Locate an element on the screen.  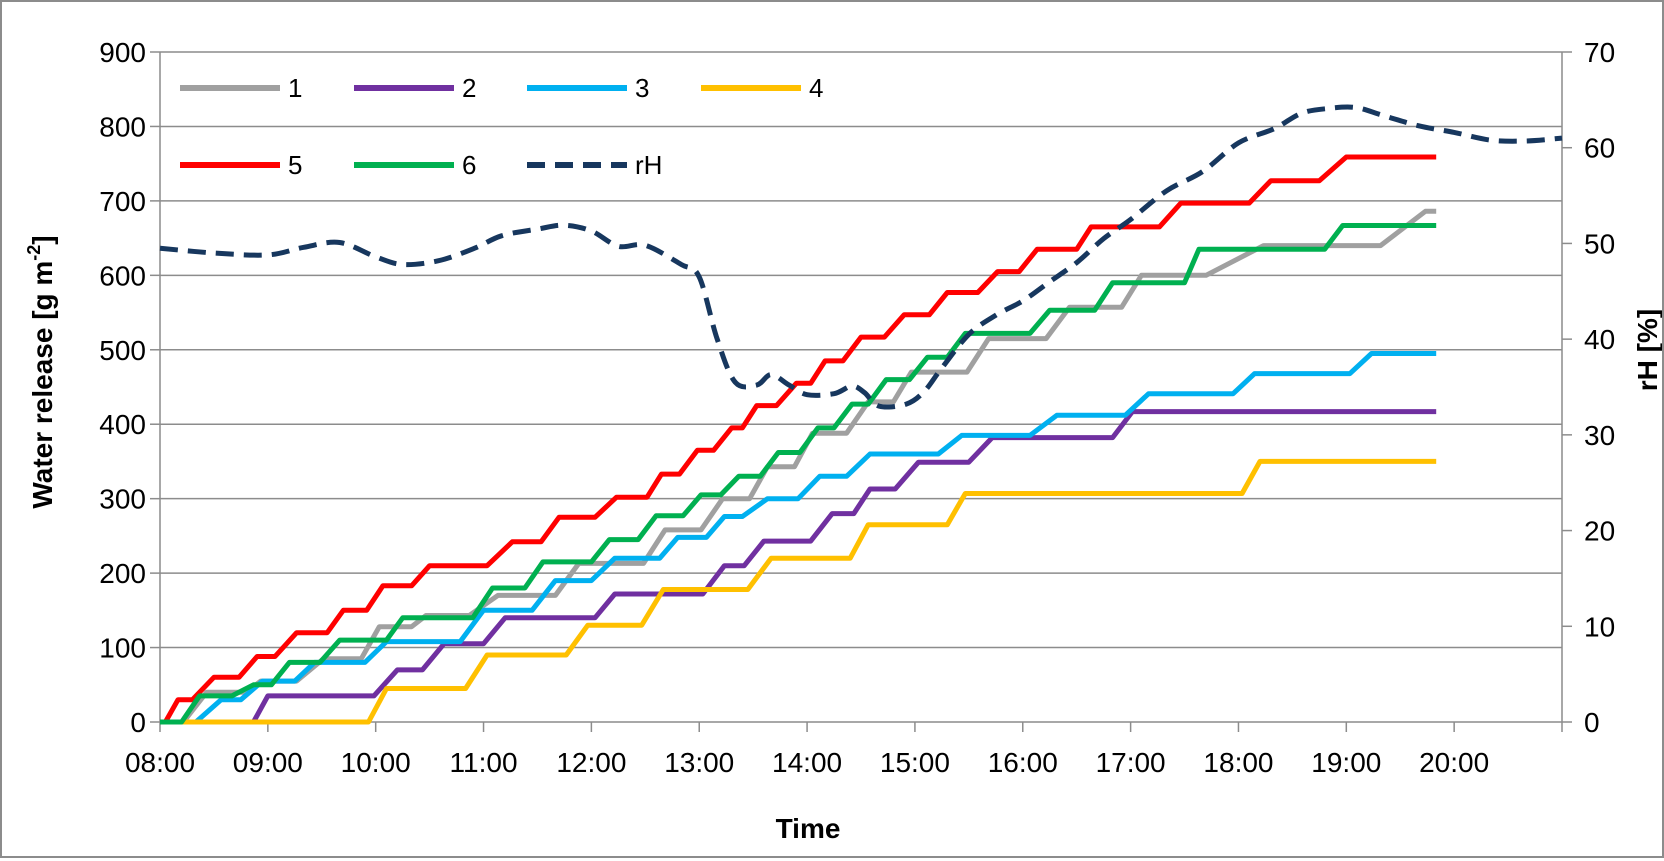
legend-label: 2 is located at coordinates (469, 88).